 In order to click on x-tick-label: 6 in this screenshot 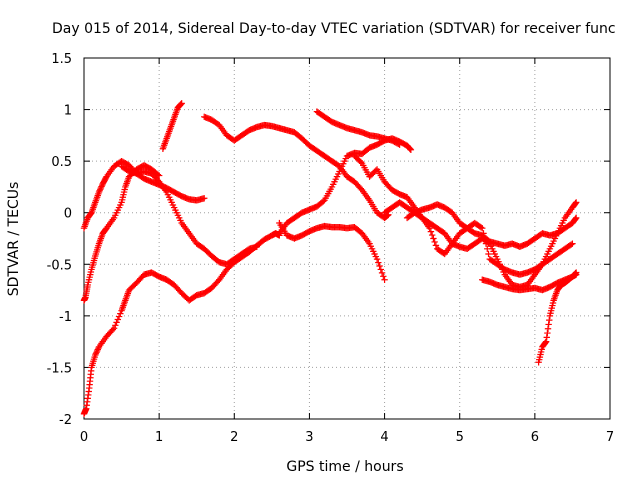, I will do `click(535, 437)`.